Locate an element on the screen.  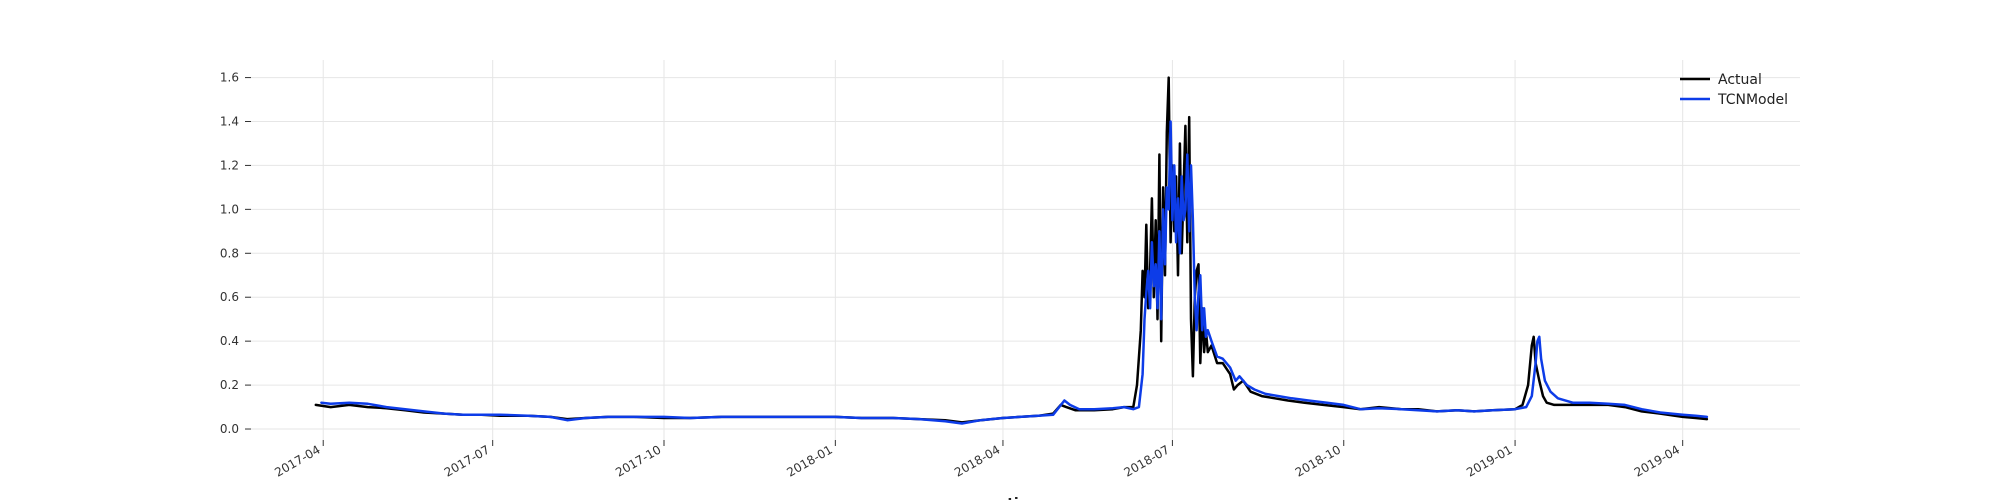
x-tick-label: 2018-07 is located at coordinates (1146, 460).